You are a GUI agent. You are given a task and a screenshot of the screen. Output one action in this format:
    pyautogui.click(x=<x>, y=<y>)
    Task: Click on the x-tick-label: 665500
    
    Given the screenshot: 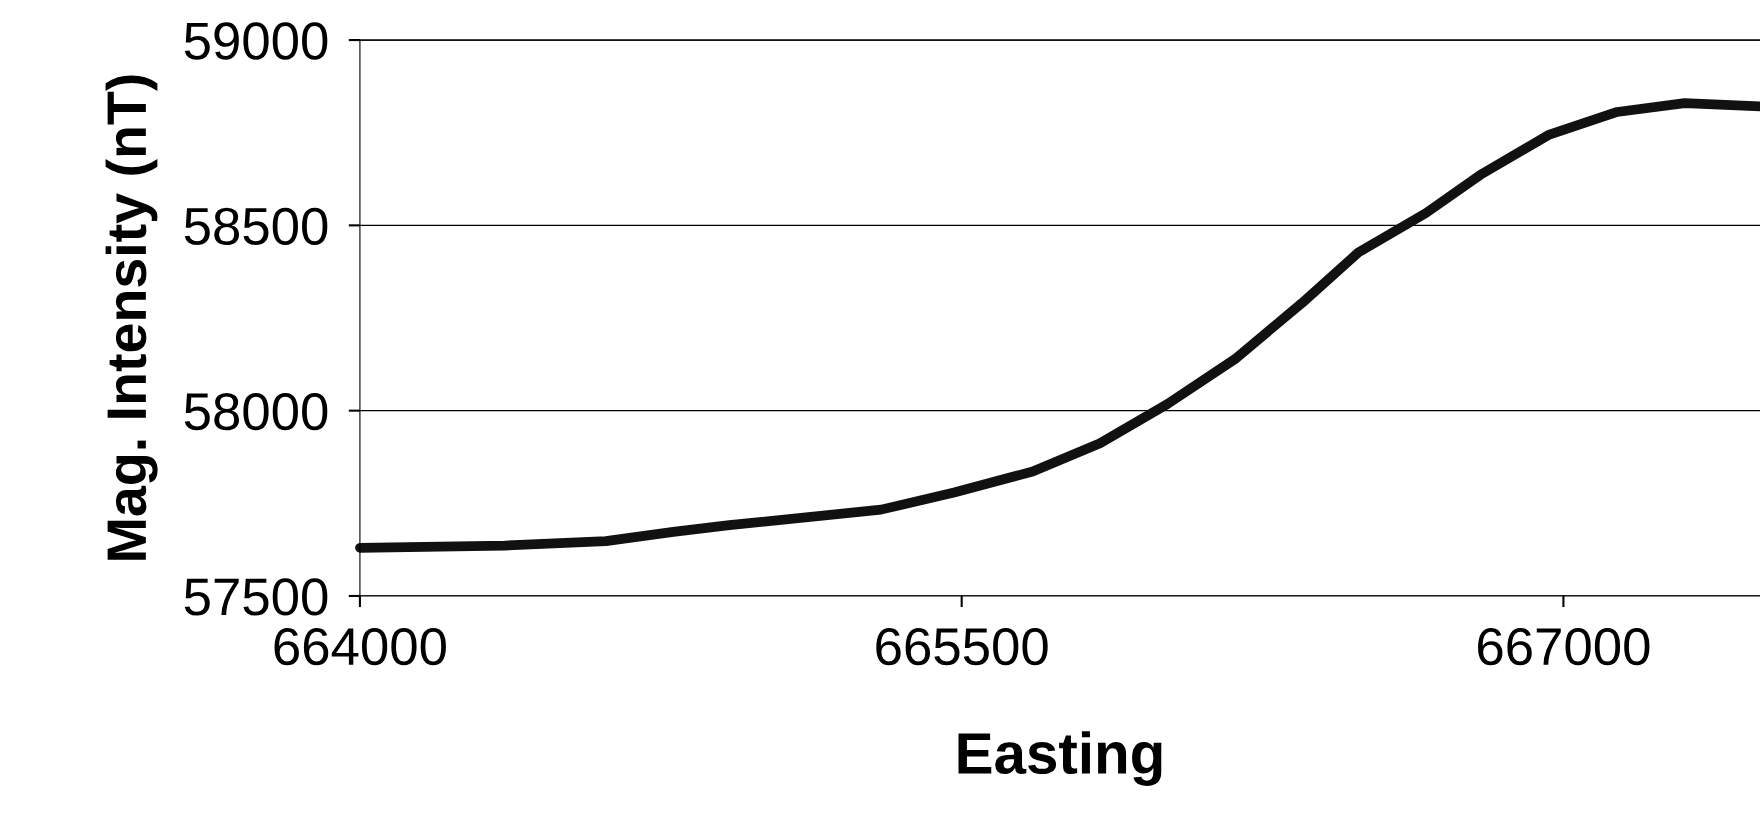 What is the action you would take?
    pyautogui.click(x=962, y=646)
    